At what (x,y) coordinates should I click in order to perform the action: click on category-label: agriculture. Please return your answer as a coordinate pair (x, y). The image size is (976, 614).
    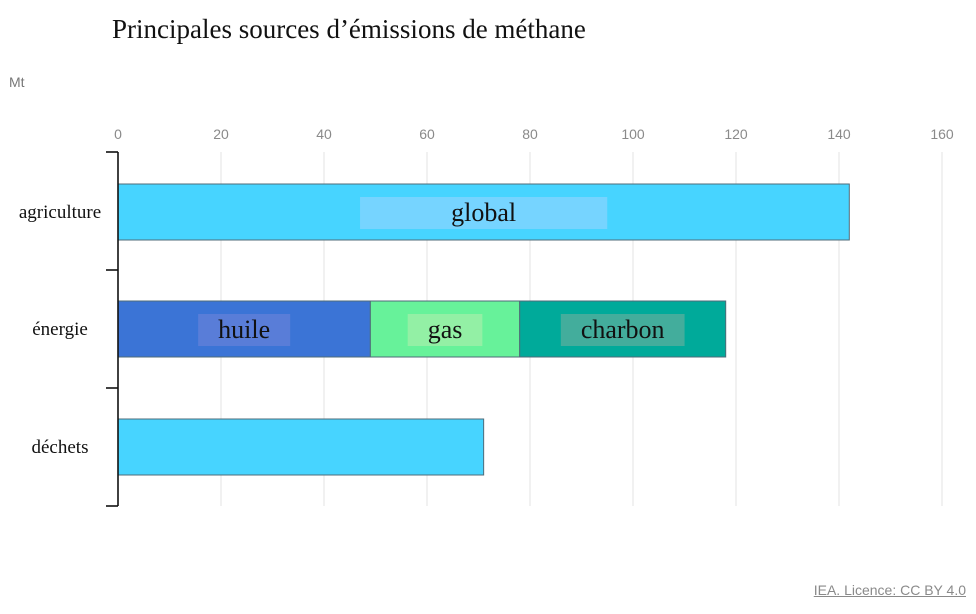
    Looking at the image, I should click on (60, 212).